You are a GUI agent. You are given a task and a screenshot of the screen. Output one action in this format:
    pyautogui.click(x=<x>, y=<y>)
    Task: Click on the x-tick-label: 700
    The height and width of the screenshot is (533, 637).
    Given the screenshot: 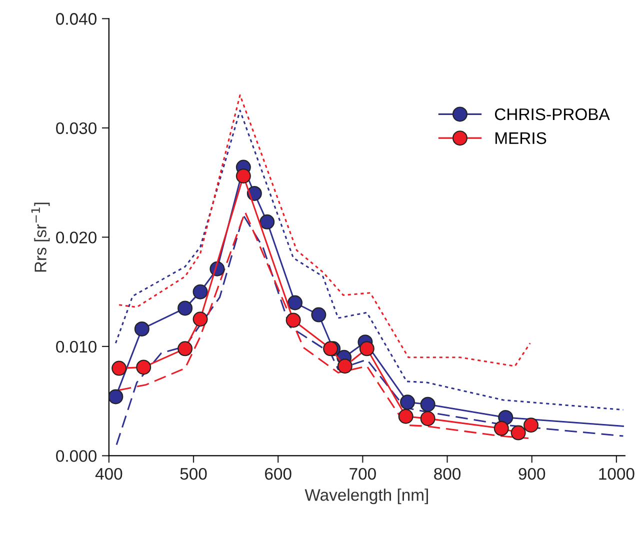 What is the action you would take?
    pyautogui.click(x=363, y=474)
    